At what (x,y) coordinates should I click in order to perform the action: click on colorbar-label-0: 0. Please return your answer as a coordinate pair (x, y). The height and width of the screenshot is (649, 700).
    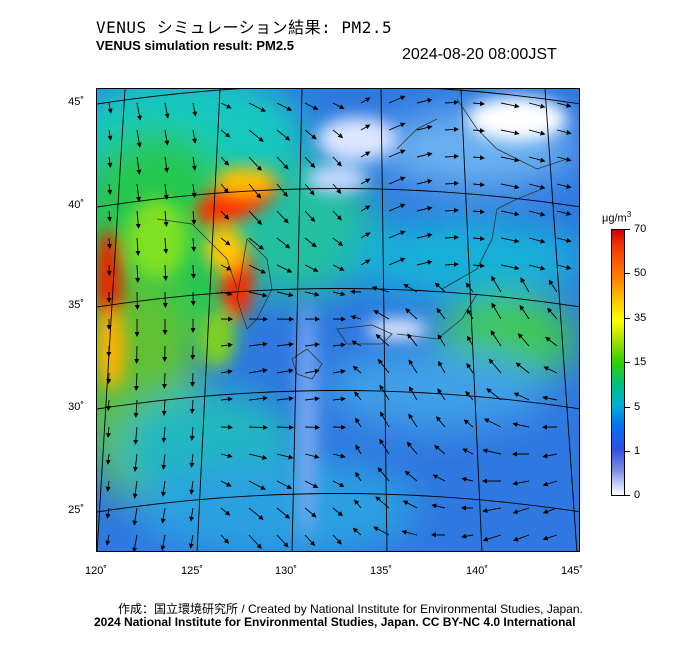
    Looking at the image, I should click on (637, 495).